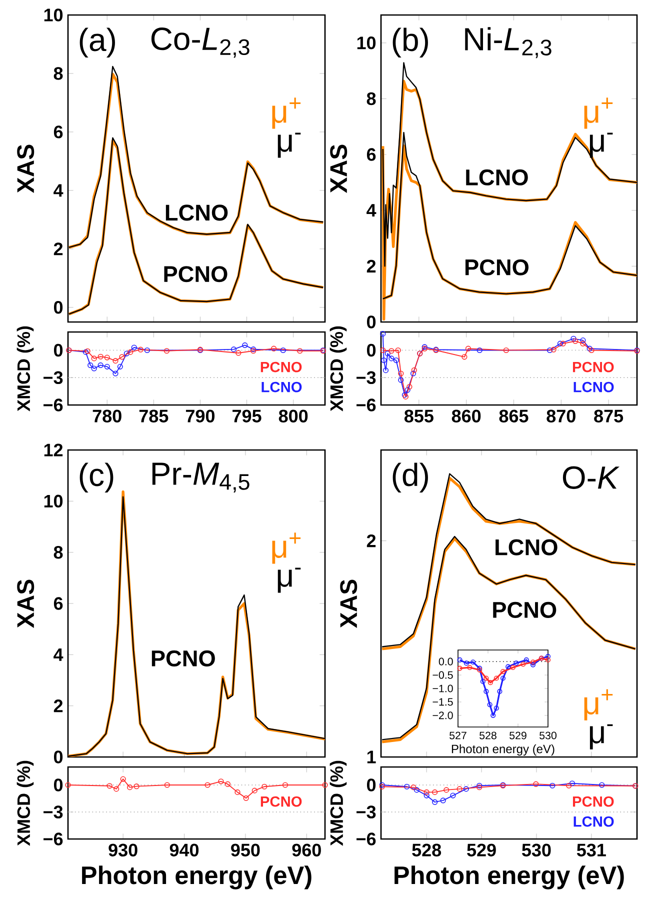 Image resolution: width=658 pixels, height=899 pixels. I want to click on x-tick-label: 527, so click(458, 736).